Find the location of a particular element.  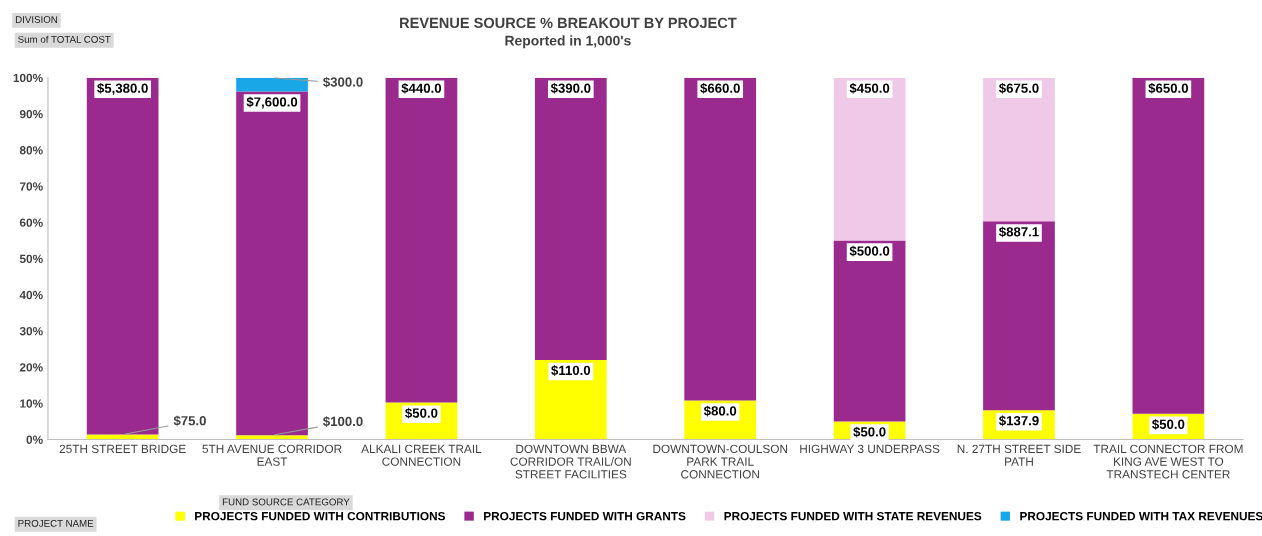

annotation: $100.0 is located at coordinates (343, 421).